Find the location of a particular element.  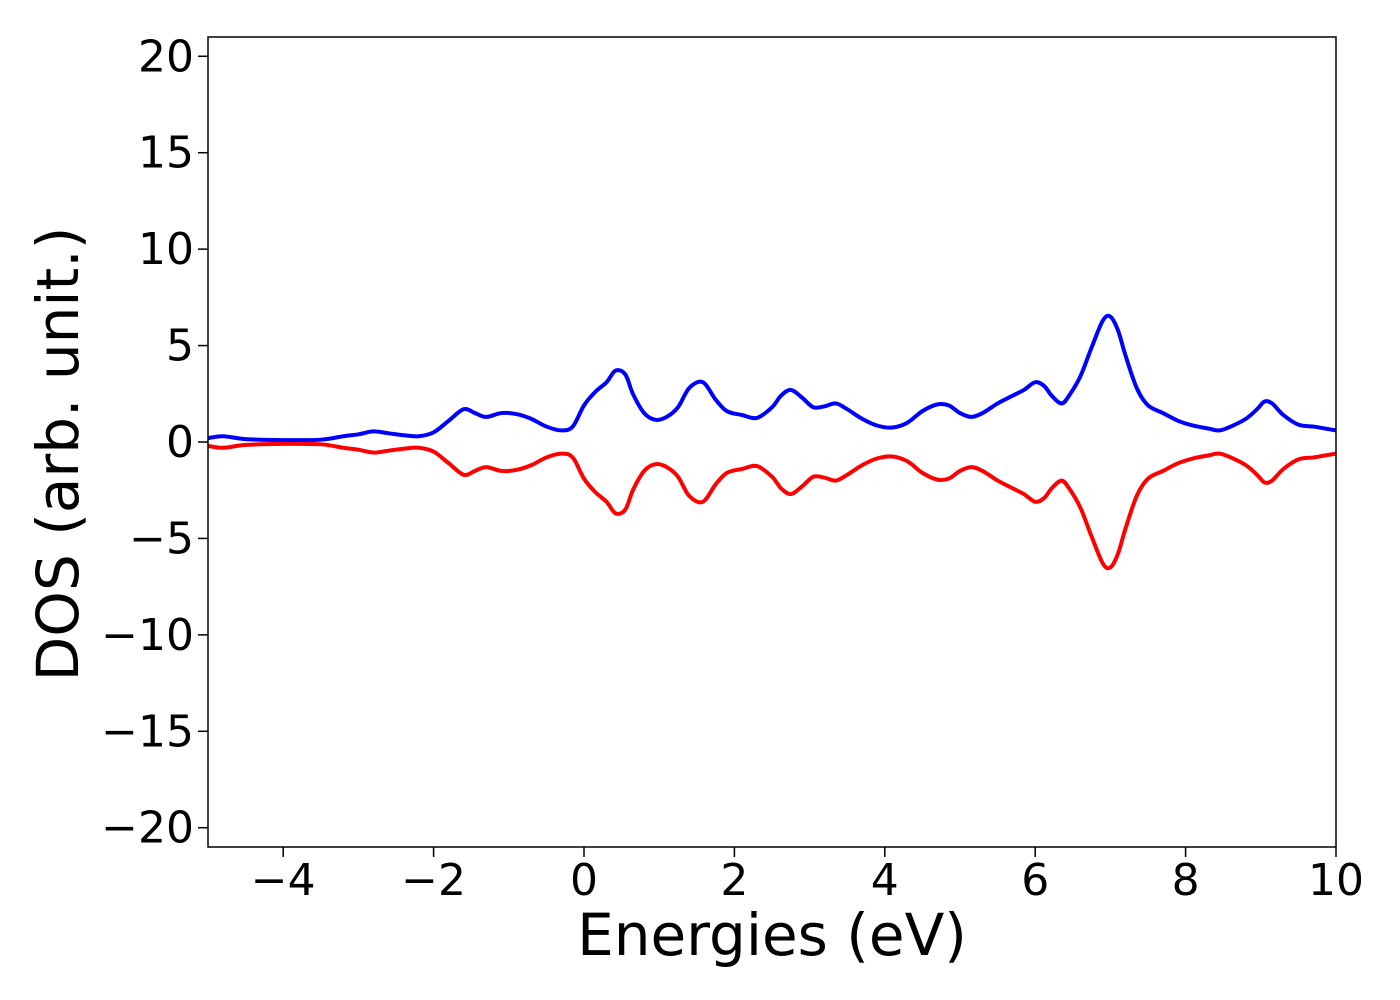

y-tick-label: −20 is located at coordinates (147, 828).